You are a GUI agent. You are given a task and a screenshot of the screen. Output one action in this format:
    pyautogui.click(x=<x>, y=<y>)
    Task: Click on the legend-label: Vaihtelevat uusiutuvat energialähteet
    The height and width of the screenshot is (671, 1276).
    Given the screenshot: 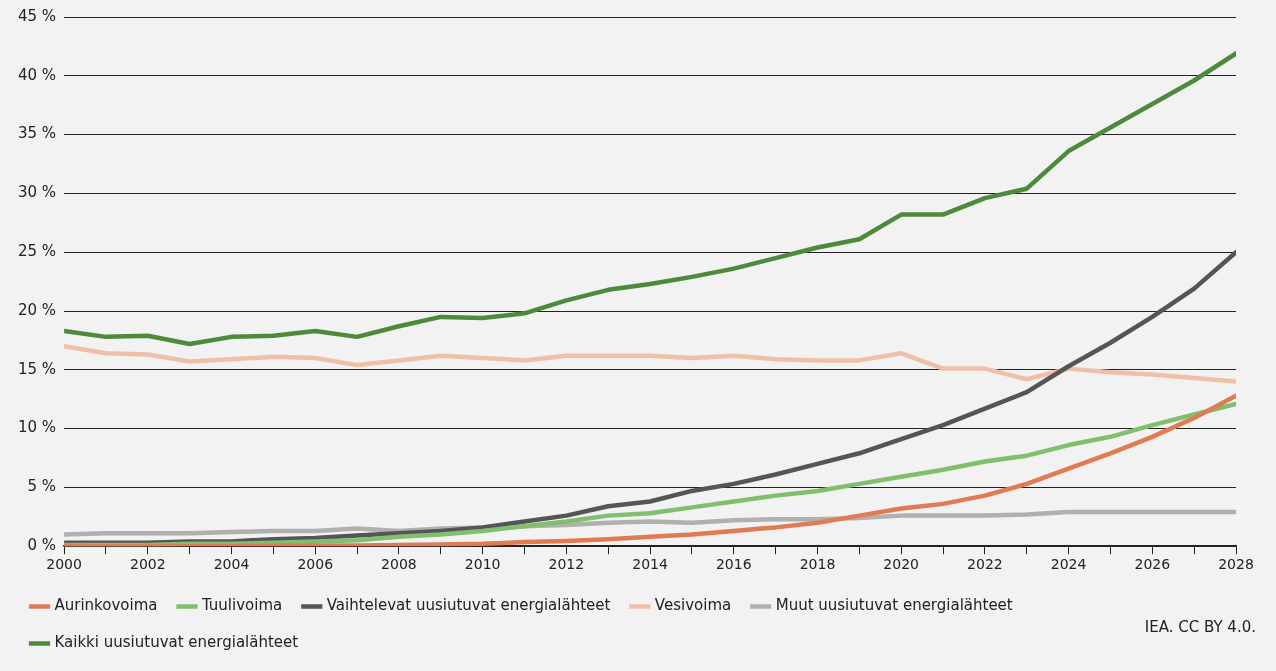 What is the action you would take?
    pyautogui.click(x=468, y=605)
    